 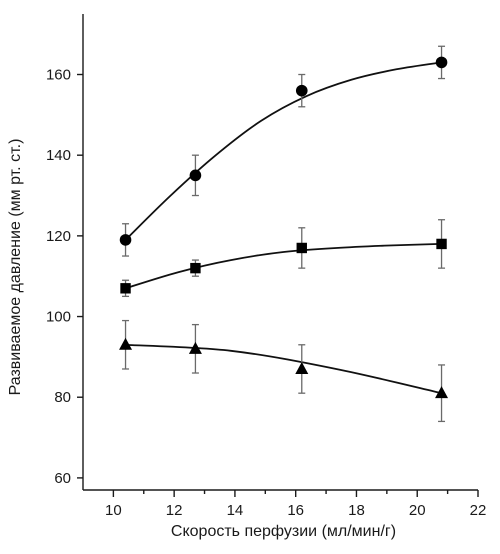 What do you see at coordinates (283, 531) in the screenshot?
I see `x-axis-label: Скорость перфузии (мл/мин/г)` at bounding box center [283, 531].